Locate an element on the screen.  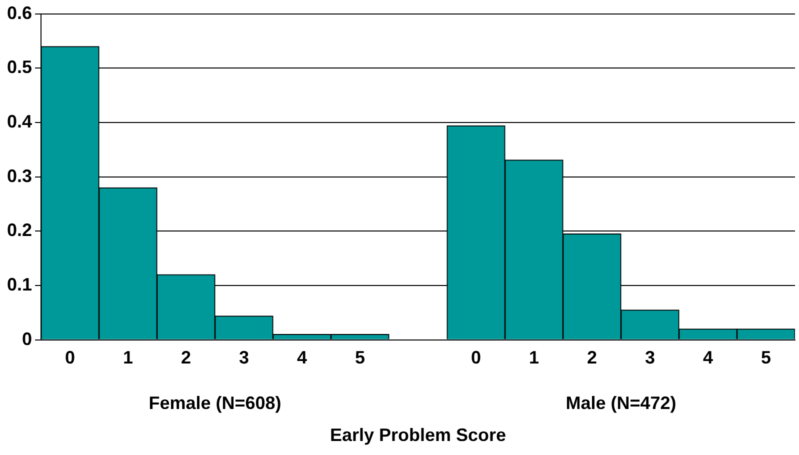
y-tick-label: 0 is located at coordinates (27, 338).